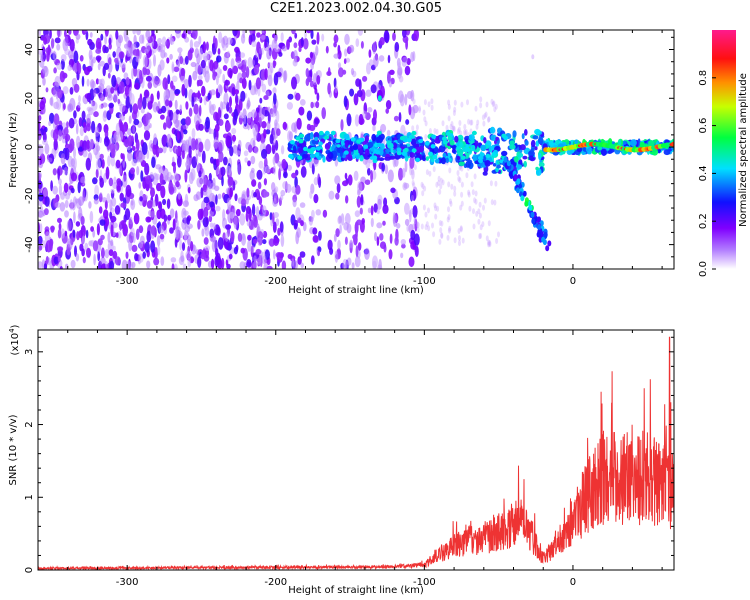 Image resolution: width=750 pixels, height=600 pixels. Describe the element at coordinates (127, 582) in the screenshot. I see `x-tick-label: -300` at that location.